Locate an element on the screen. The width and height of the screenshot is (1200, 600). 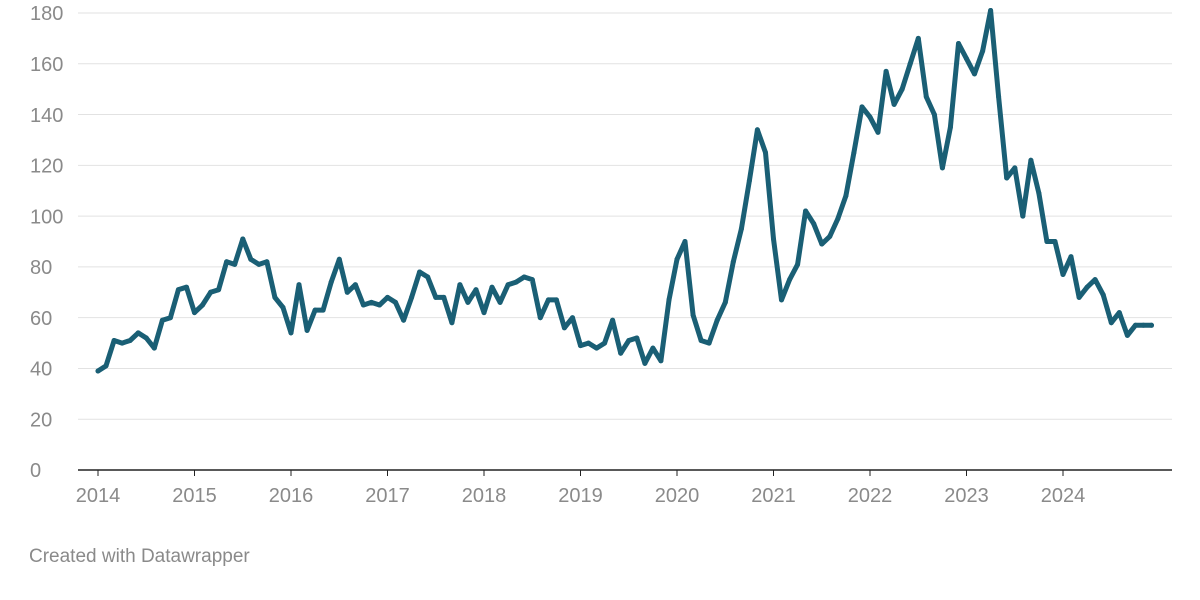
x-tick-label: 2022 is located at coordinates (870, 496).